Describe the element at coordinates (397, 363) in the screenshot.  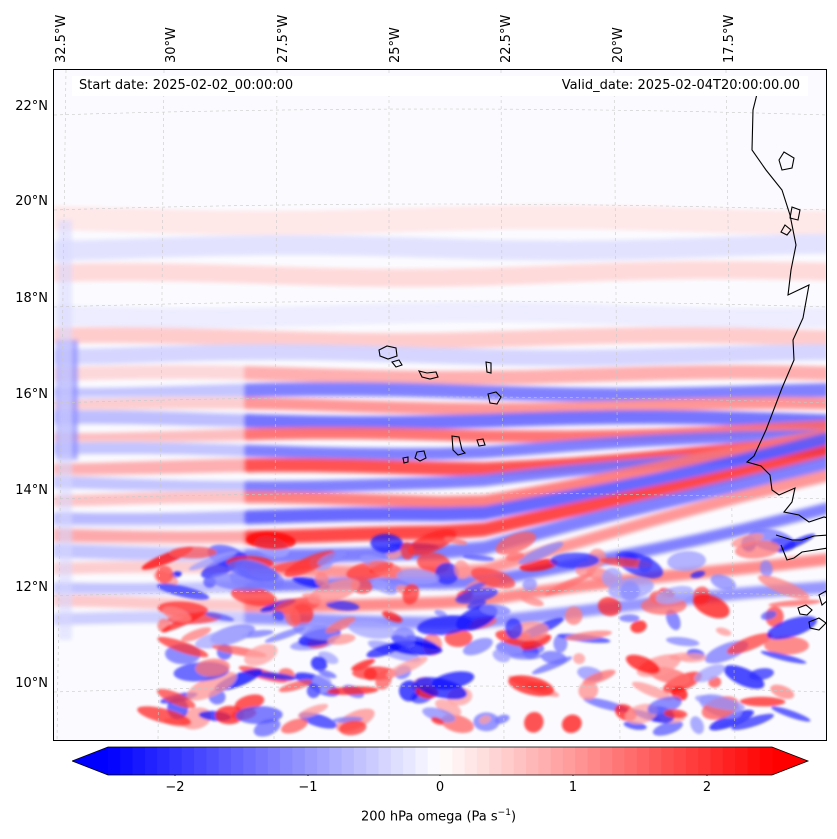
I see `sao-vicente-island` at that location.